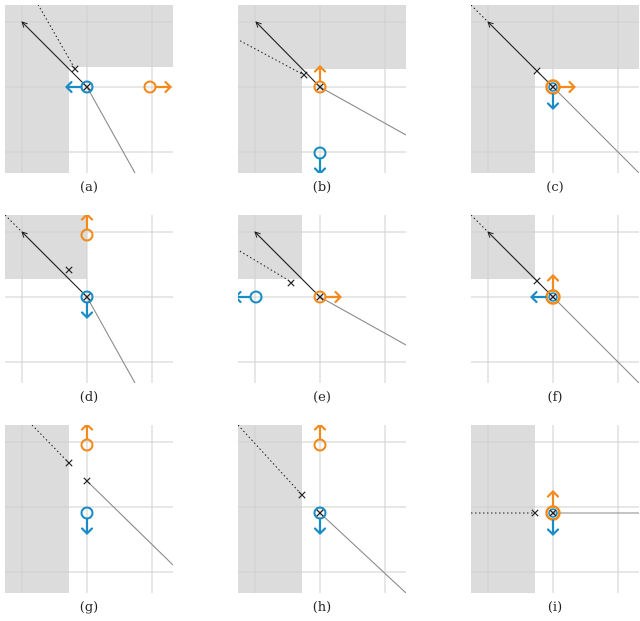  What do you see at coordinates (89, 187) in the screenshot?
I see `panel-label: (a)` at bounding box center [89, 187].